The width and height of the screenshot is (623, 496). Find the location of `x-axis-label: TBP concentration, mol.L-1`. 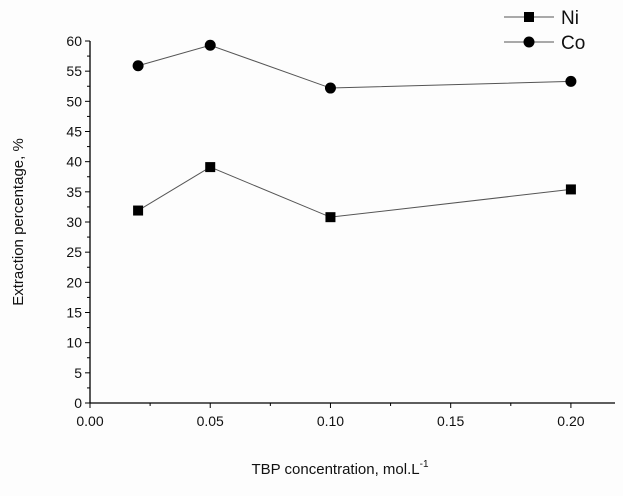

x-axis-label: TBP concentration, mol.L-1 is located at coordinates (339, 468).